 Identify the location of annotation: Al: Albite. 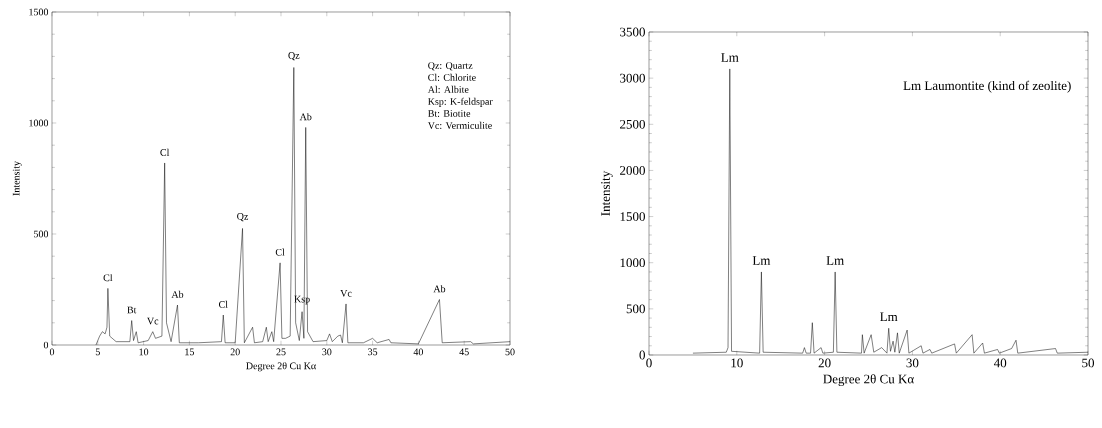
(448, 89).